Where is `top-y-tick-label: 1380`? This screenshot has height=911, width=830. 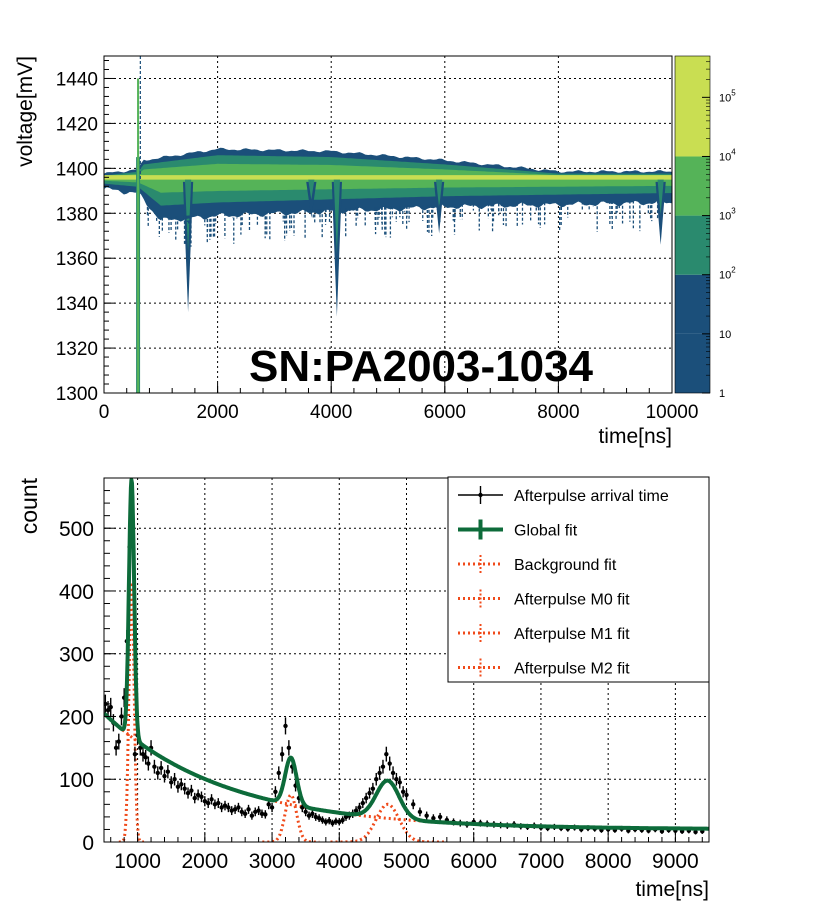 top-y-tick-label: 1380 is located at coordinates (77, 214).